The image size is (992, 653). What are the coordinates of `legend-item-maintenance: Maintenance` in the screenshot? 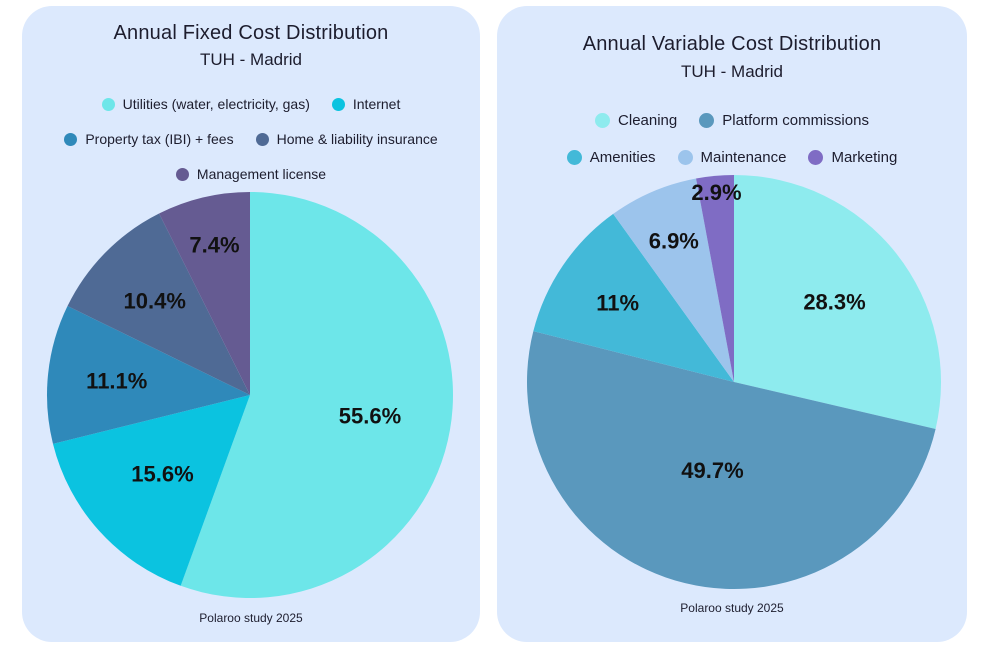 It's located at (732, 157).